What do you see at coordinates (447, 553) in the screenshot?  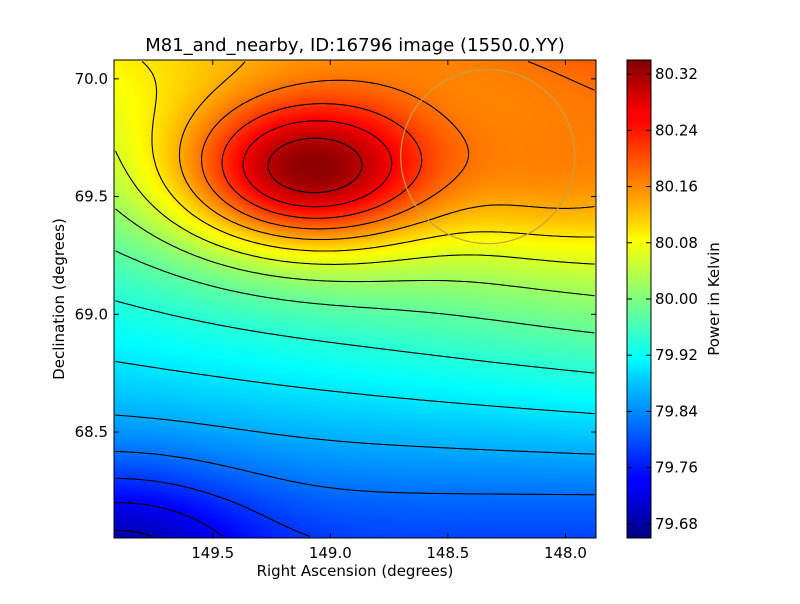 I see `x-tick-label: 148.5` at bounding box center [447, 553].